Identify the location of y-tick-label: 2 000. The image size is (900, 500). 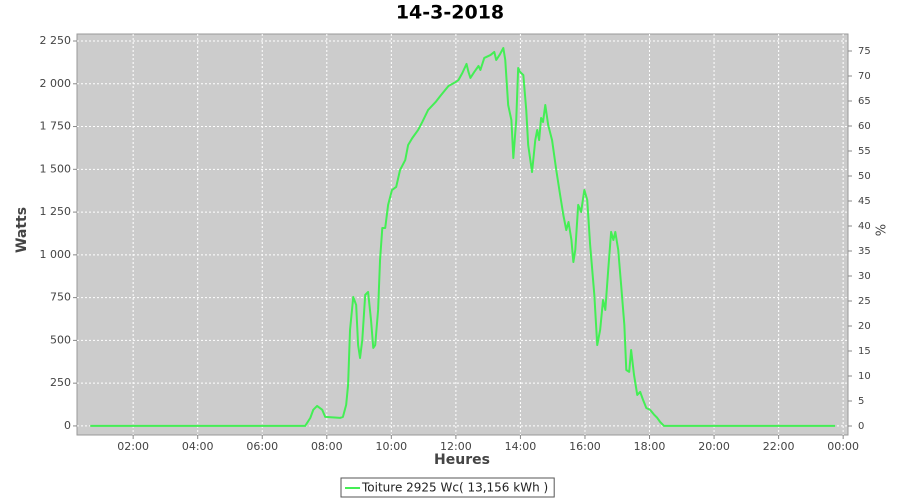
(56, 83).